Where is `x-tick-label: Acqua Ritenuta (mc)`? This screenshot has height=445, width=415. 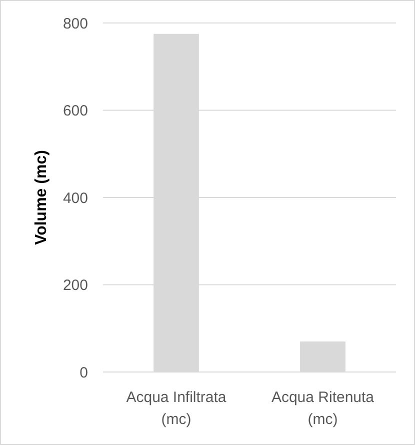
x-tick-label: Acqua Ritenuta (mc) is located at coordinates (323, 408).